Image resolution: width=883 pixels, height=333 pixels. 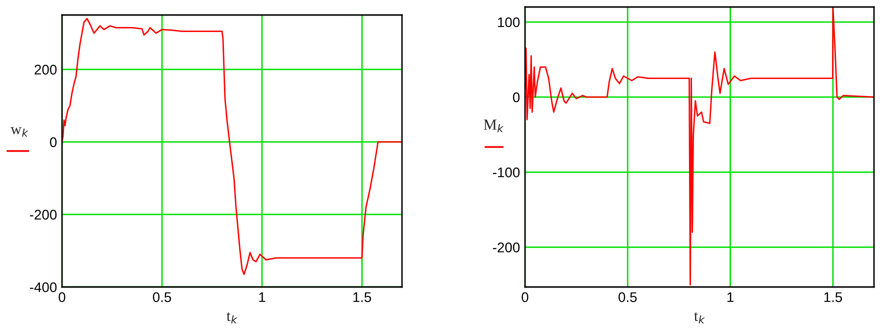 I want to click on y-tick-label: -100, so click(x=506, y=172).